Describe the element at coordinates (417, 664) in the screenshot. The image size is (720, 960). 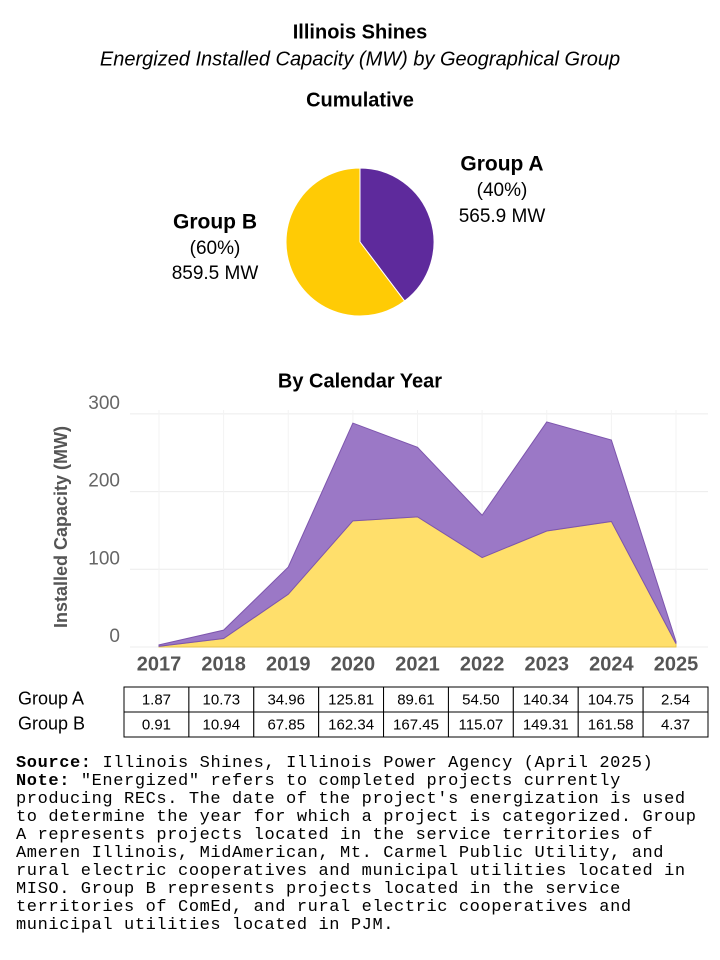
I see `x-tick-label: 2021` at that location.